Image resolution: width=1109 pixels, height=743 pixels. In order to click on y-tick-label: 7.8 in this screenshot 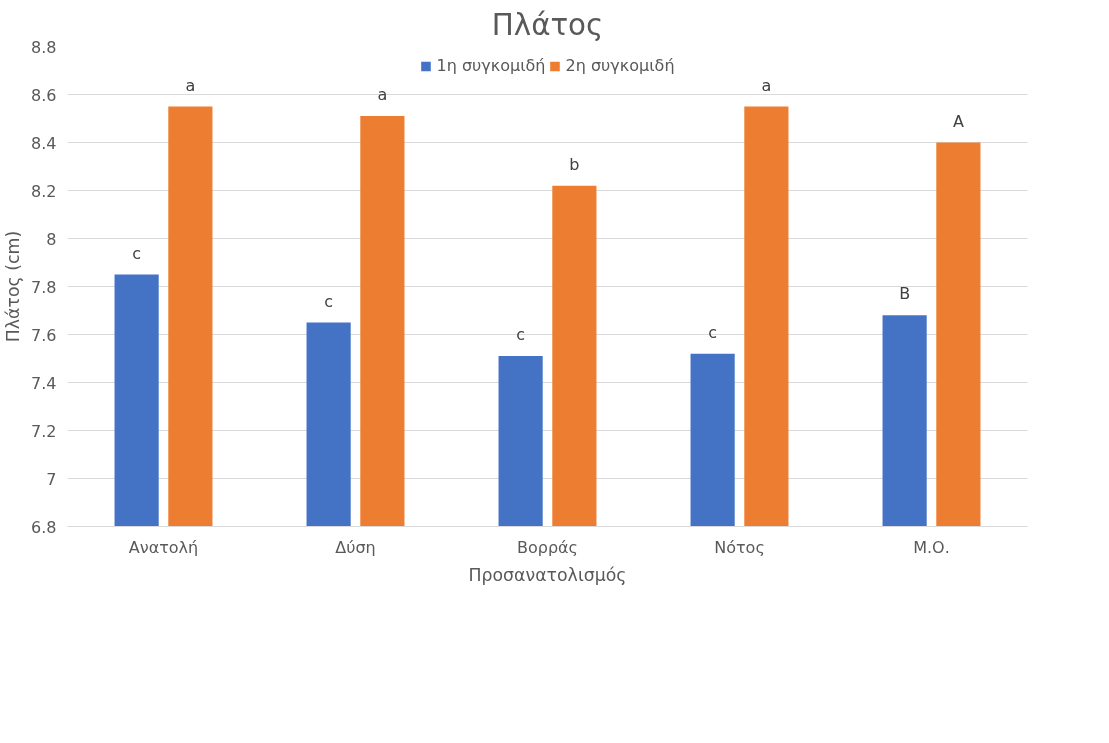, I will do `click(44, 287)`.